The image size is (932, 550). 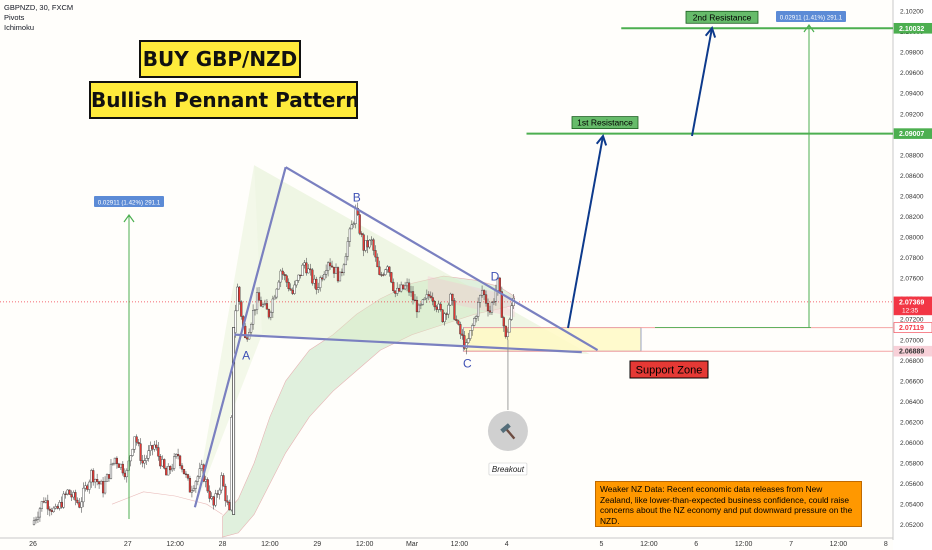 What do you see at coordinates (442, 259) in the screenshot?
I see `pennant-upper-line` at bounding box center [442, 259].